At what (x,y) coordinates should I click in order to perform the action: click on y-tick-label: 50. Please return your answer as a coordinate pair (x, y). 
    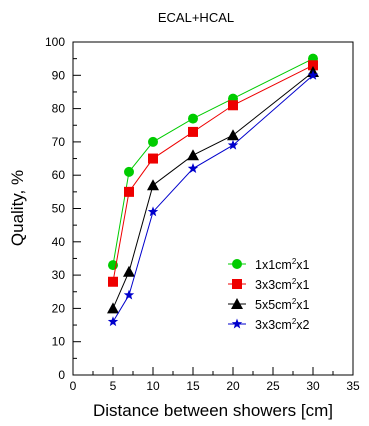
    Looking at the image, I should click on (59, 209).